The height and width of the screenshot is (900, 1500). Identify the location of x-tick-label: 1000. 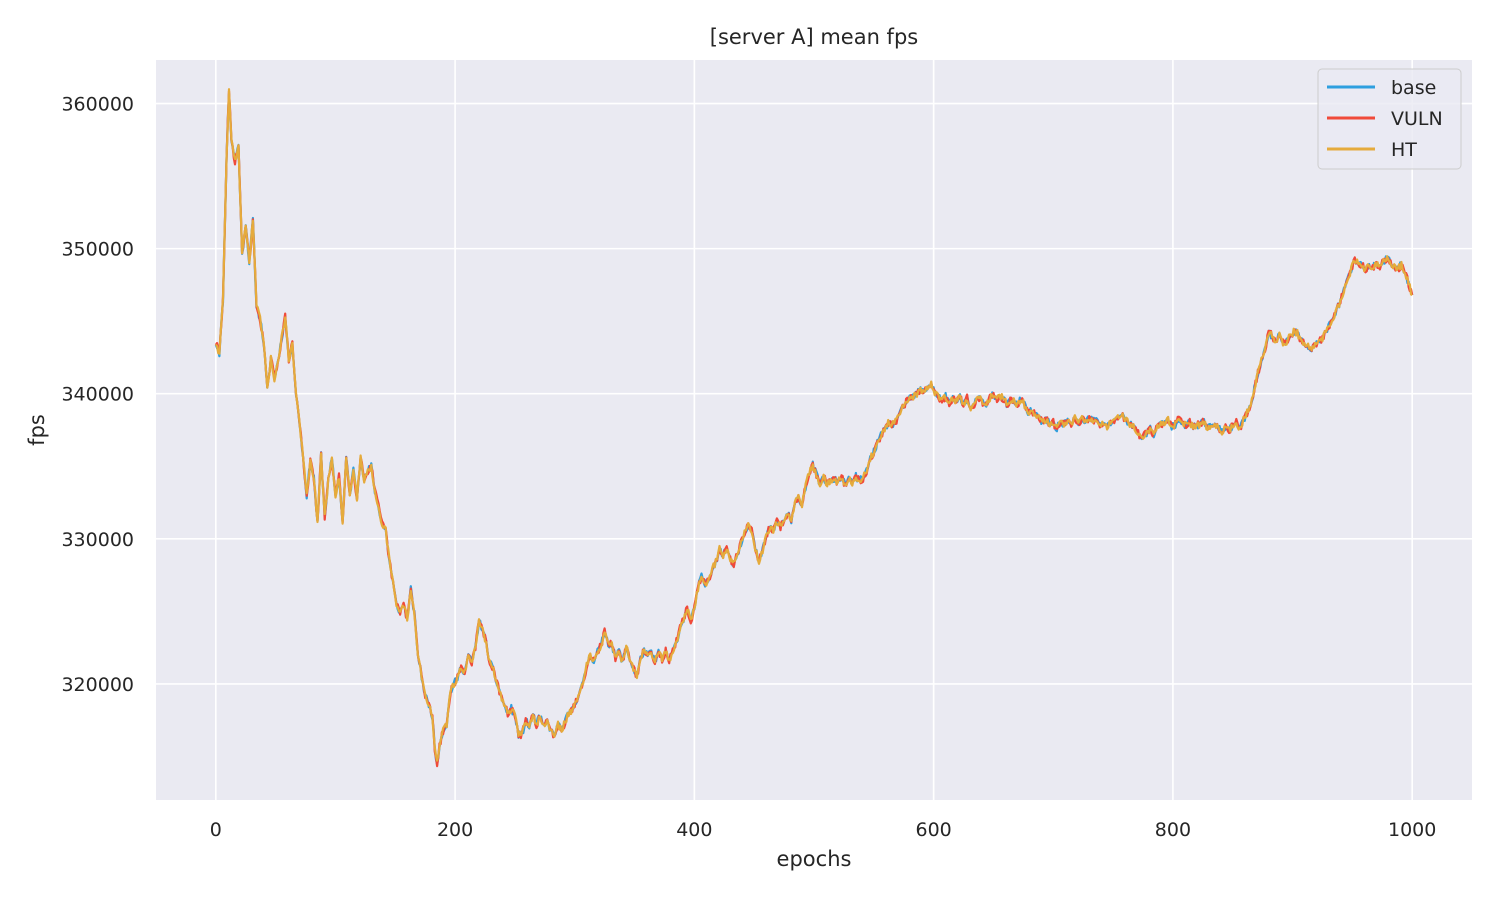
(1412, 830).